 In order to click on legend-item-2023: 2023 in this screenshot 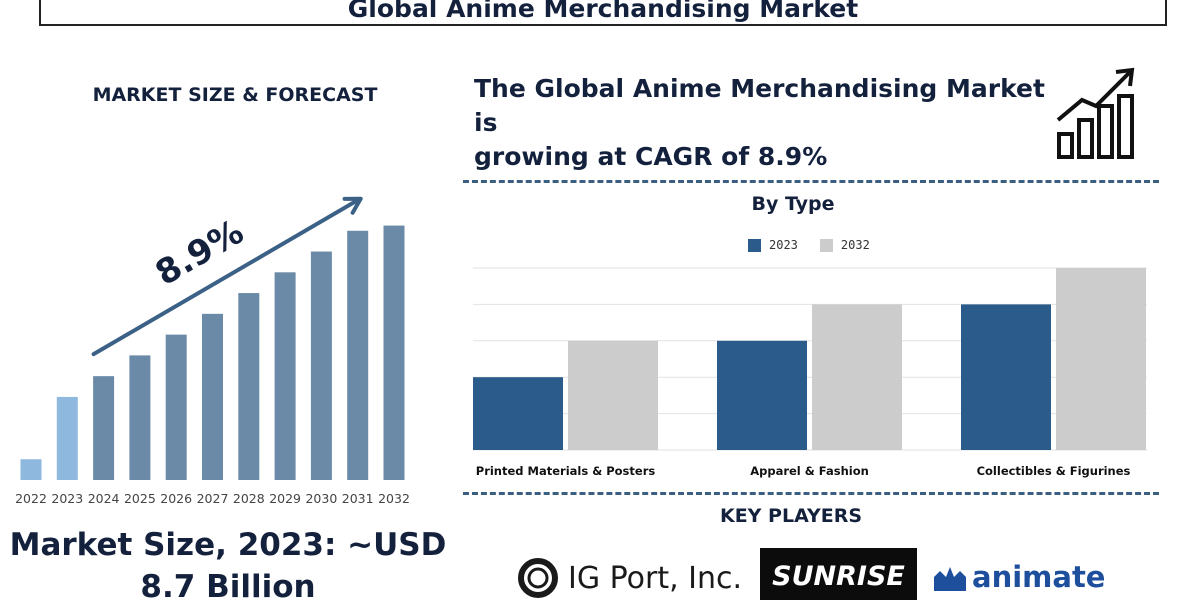, I will do `click(773, 245)`.